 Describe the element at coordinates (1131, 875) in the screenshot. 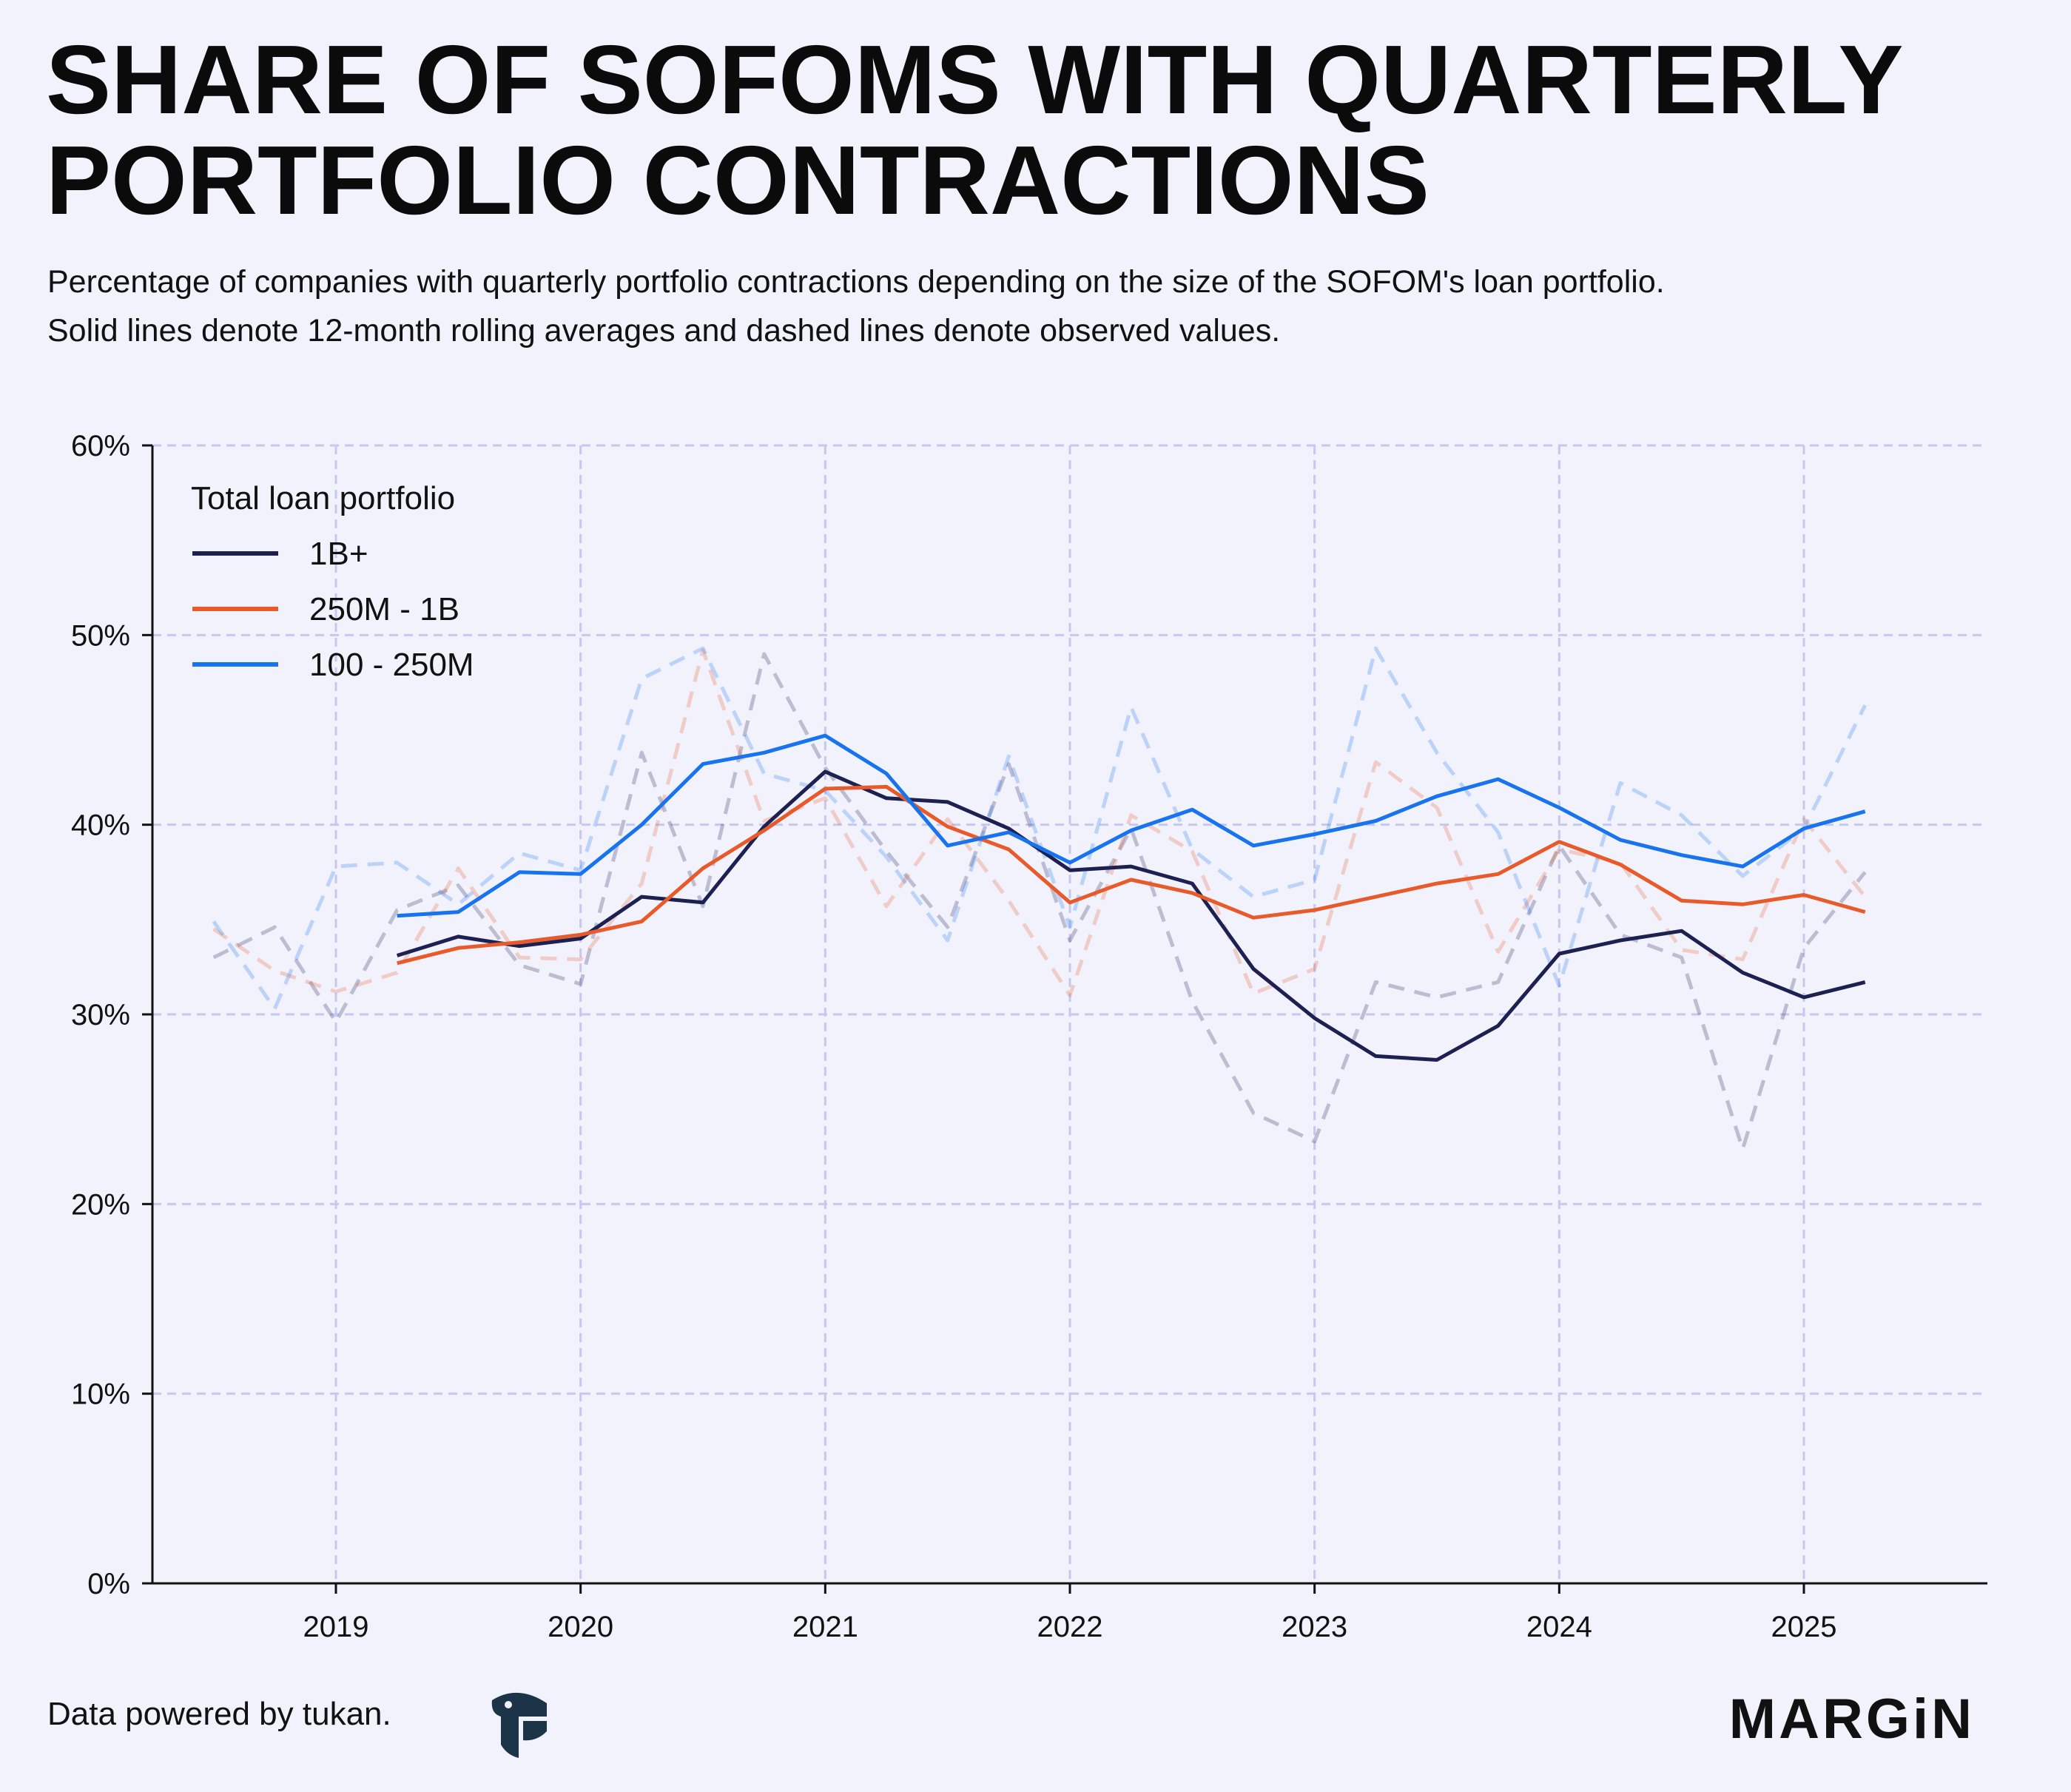

I see `rolling-line-250M - 1B` at that location.